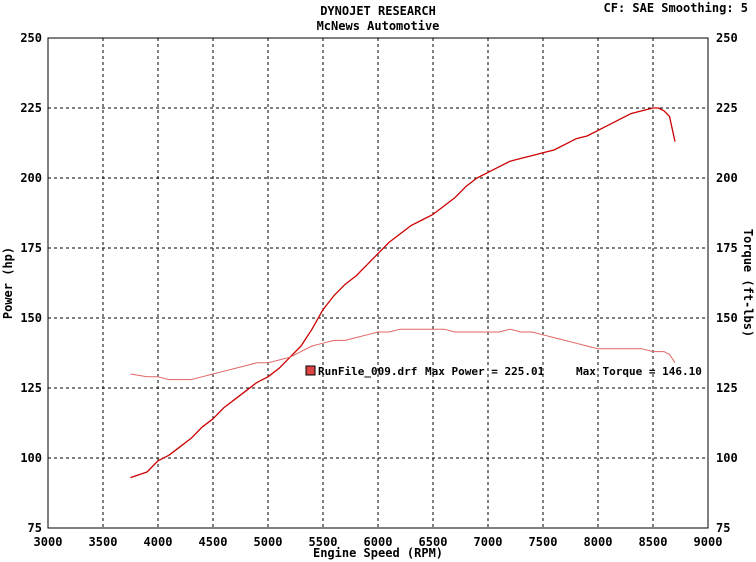 The width and height of the screenshot is (756, 562). I want to click on y-tick-label: 100, so click(31, 458).